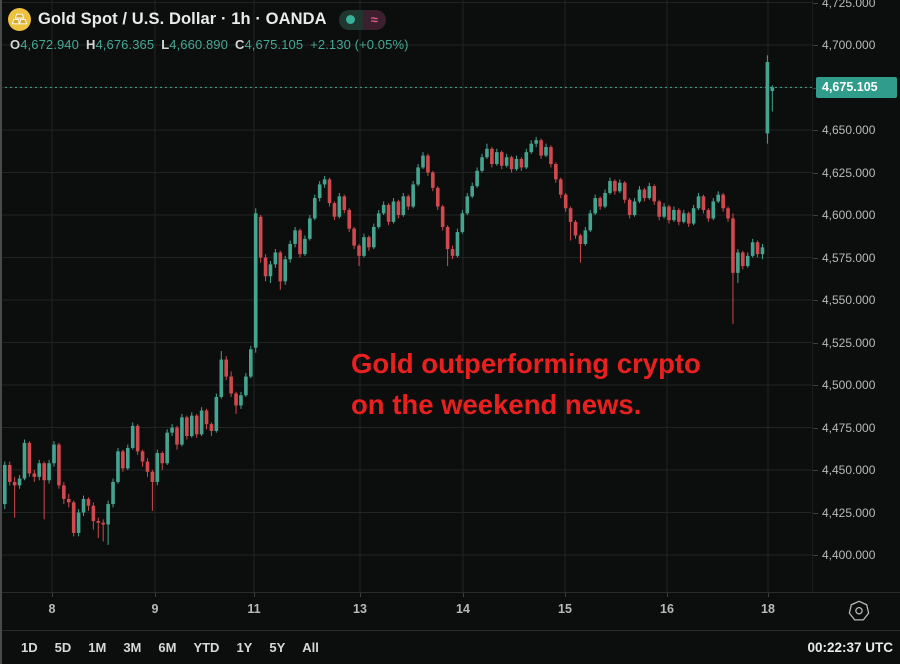  I want to click on range-button-3m: 3M, so click(132, 647).